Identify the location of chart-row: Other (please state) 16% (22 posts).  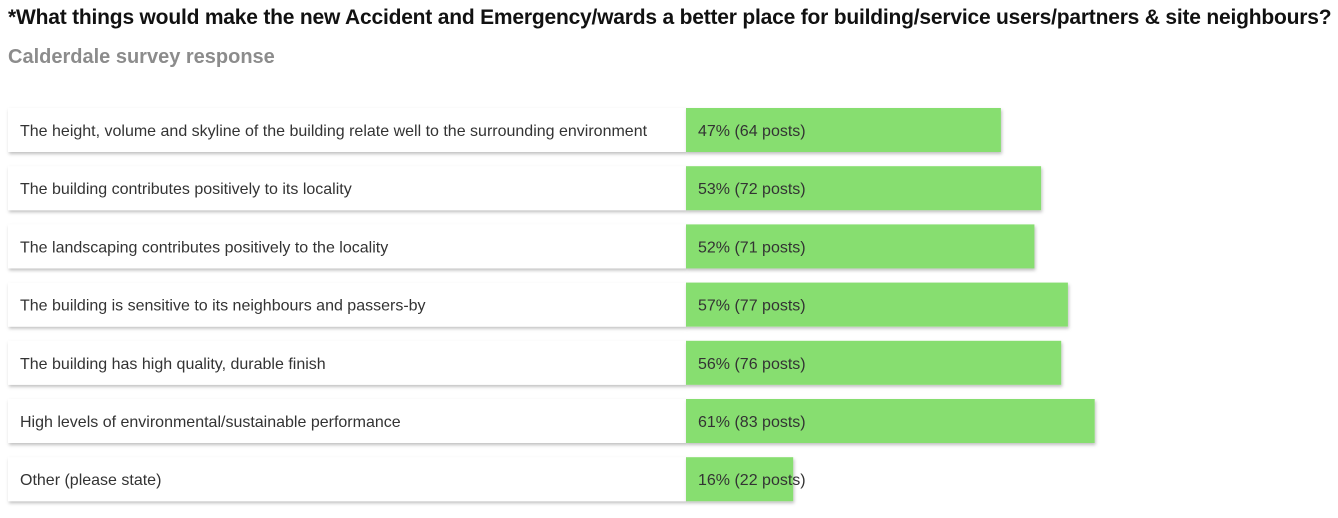
(407, 479).